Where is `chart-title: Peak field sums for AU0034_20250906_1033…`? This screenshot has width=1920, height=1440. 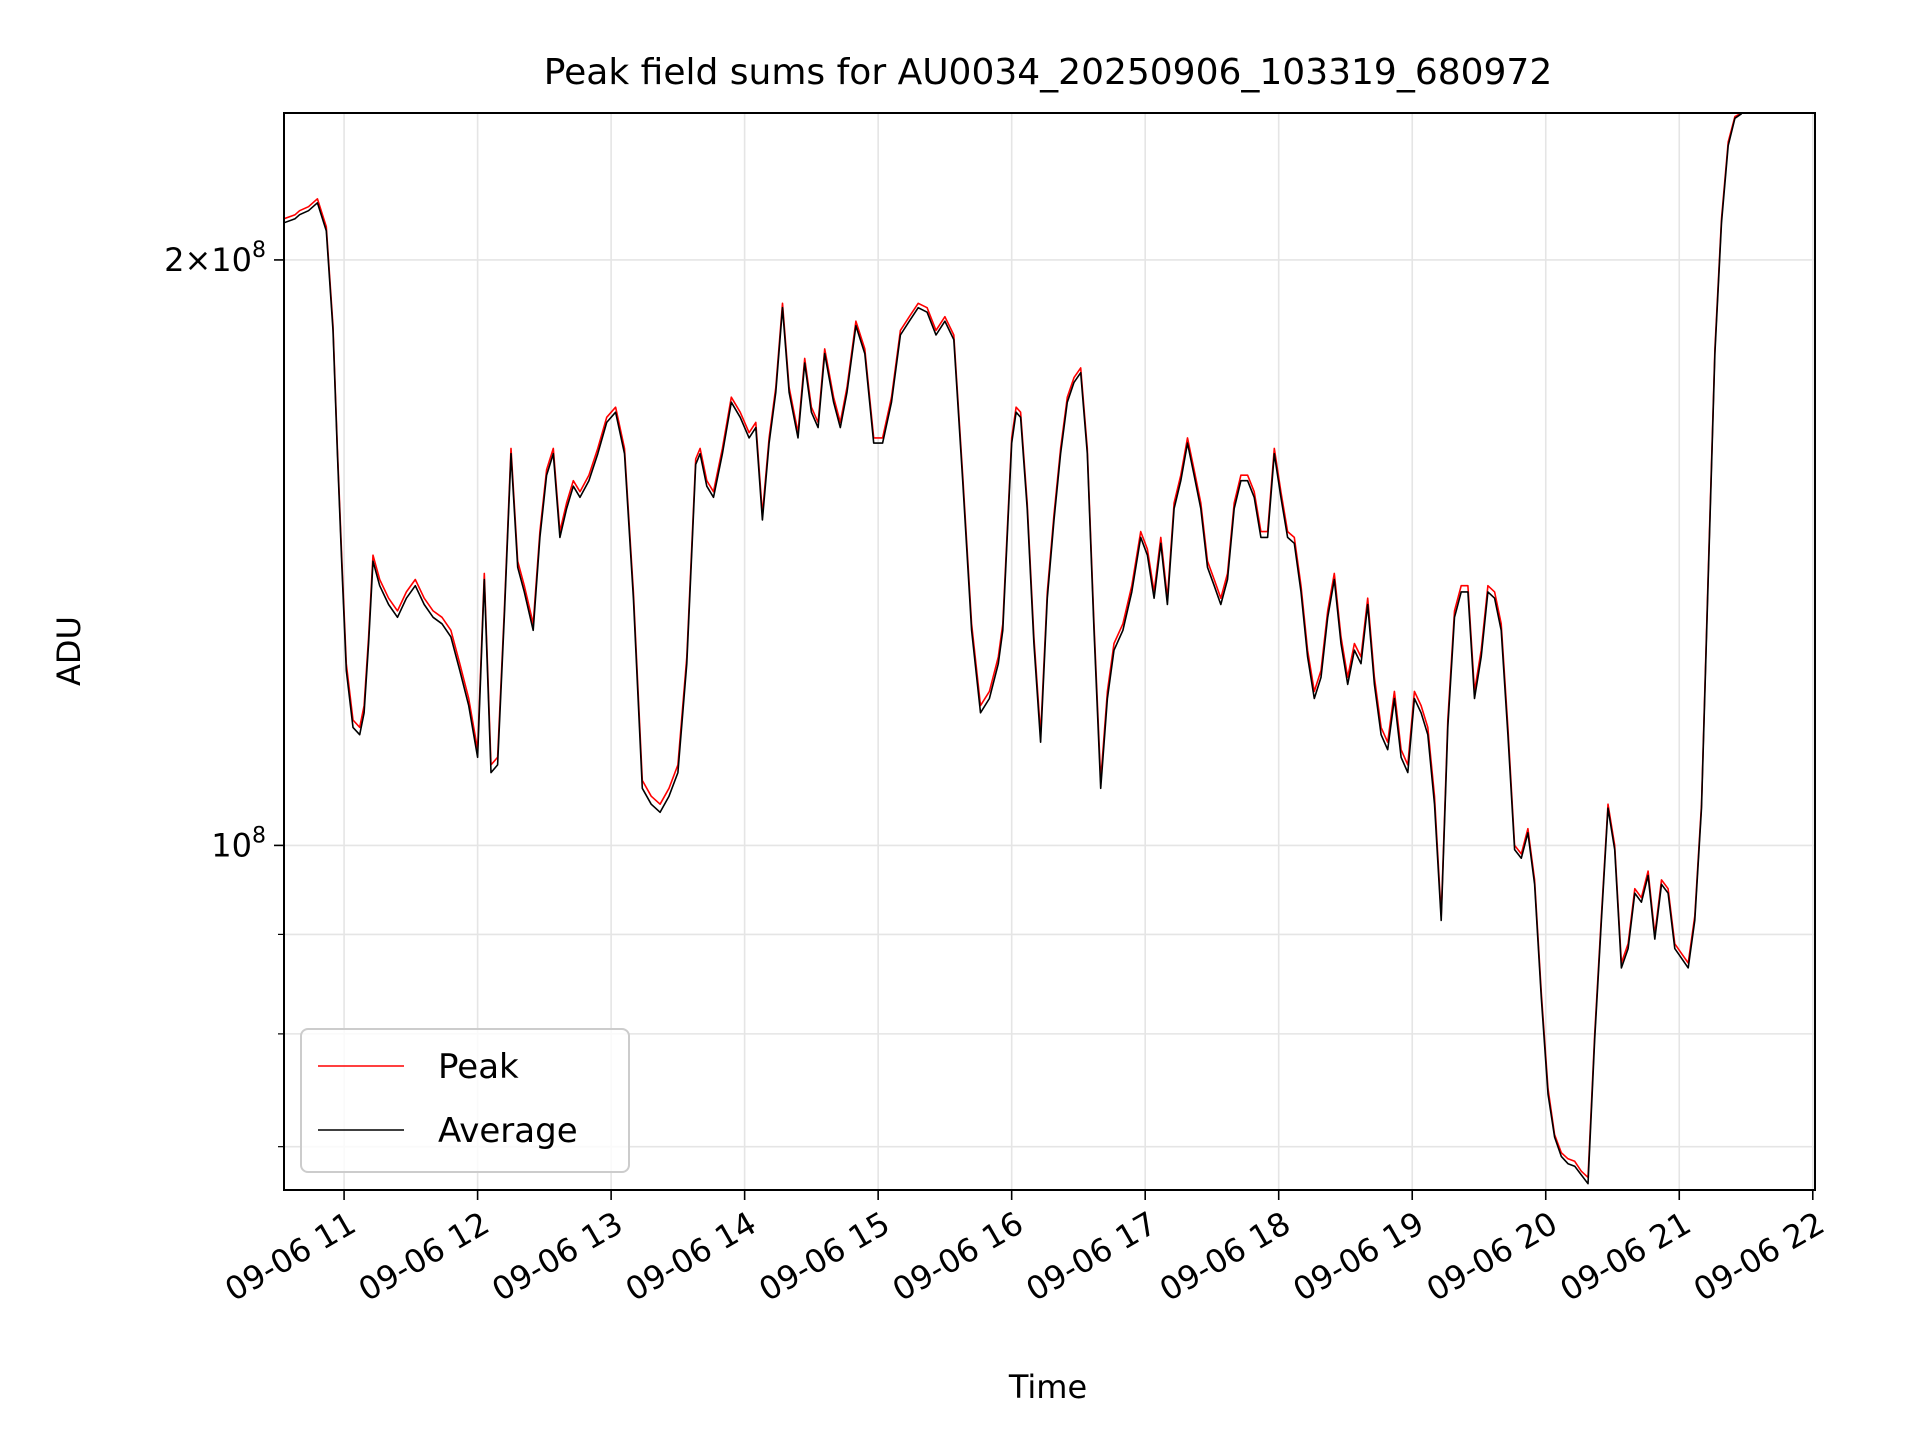 chart-title: Peak field sums for AU0034_20250906_1033… is located at coordinates (1048, 72).